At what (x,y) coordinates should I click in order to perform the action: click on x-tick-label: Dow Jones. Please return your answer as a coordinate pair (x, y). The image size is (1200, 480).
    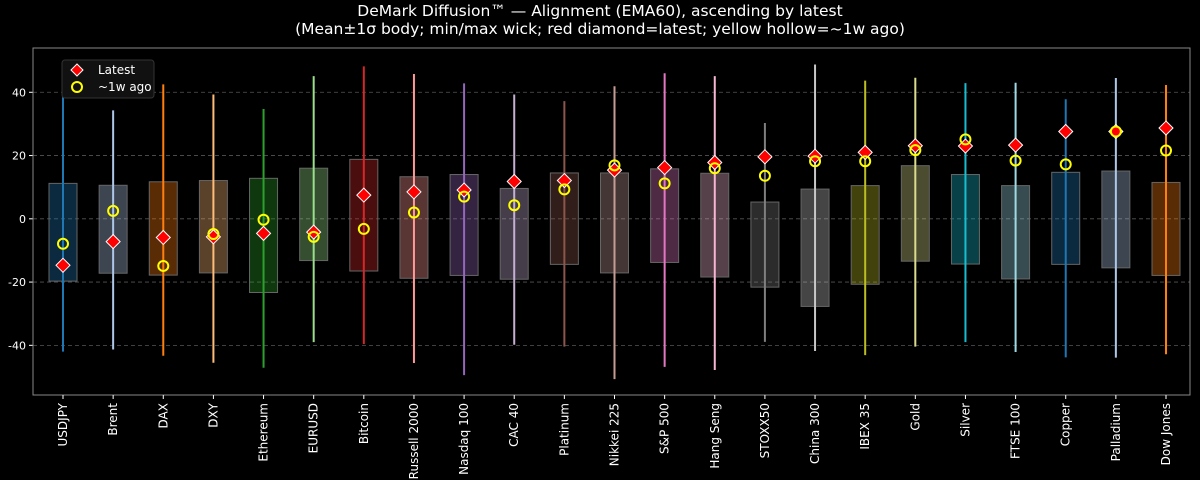
    Looking at the image, I should click on (1166, 434).